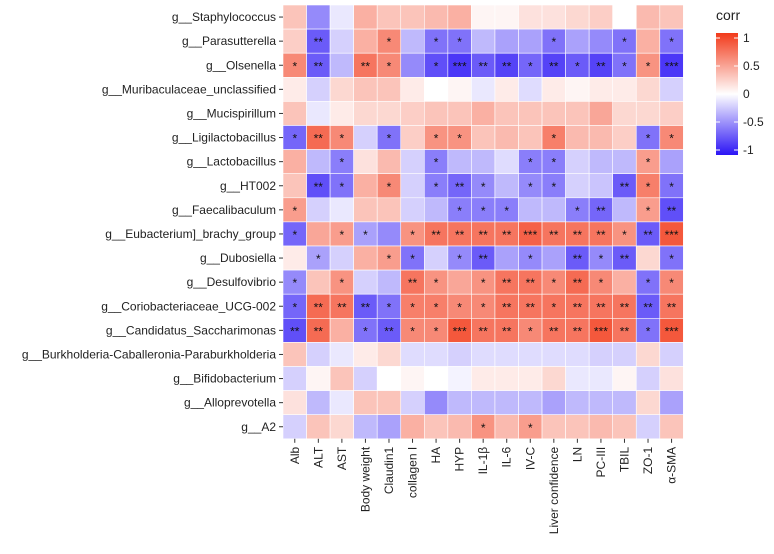  Describe the element at coordinates (224, 210) in the screenshot. I see `row-label: g__Faecalibaculum` at that location.